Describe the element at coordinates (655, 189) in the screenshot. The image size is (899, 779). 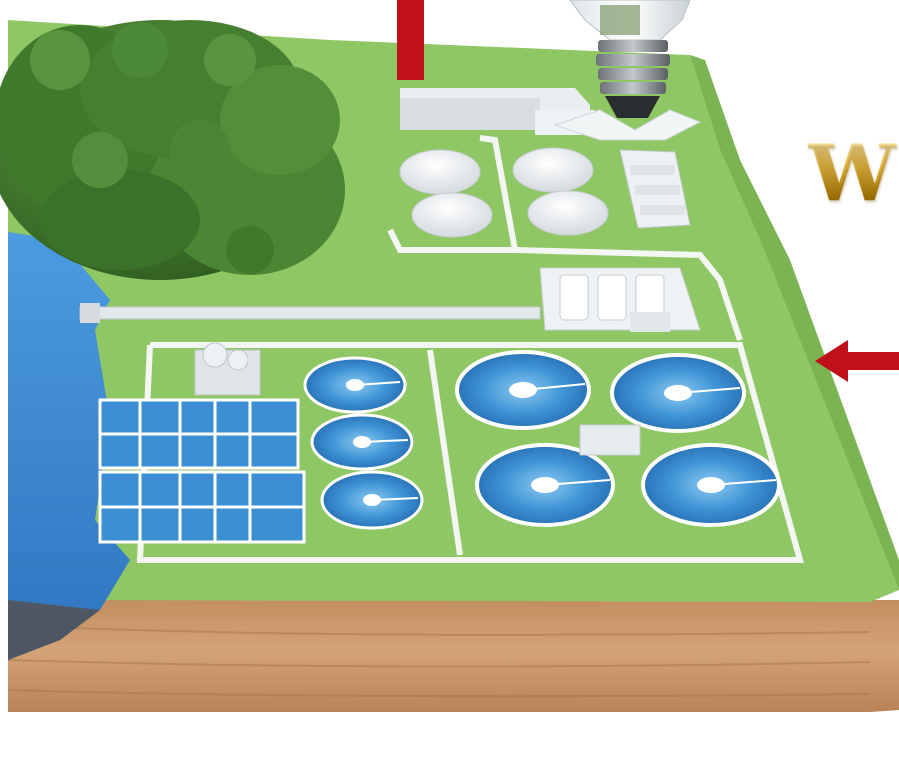
I see `equipment-building` at that location.